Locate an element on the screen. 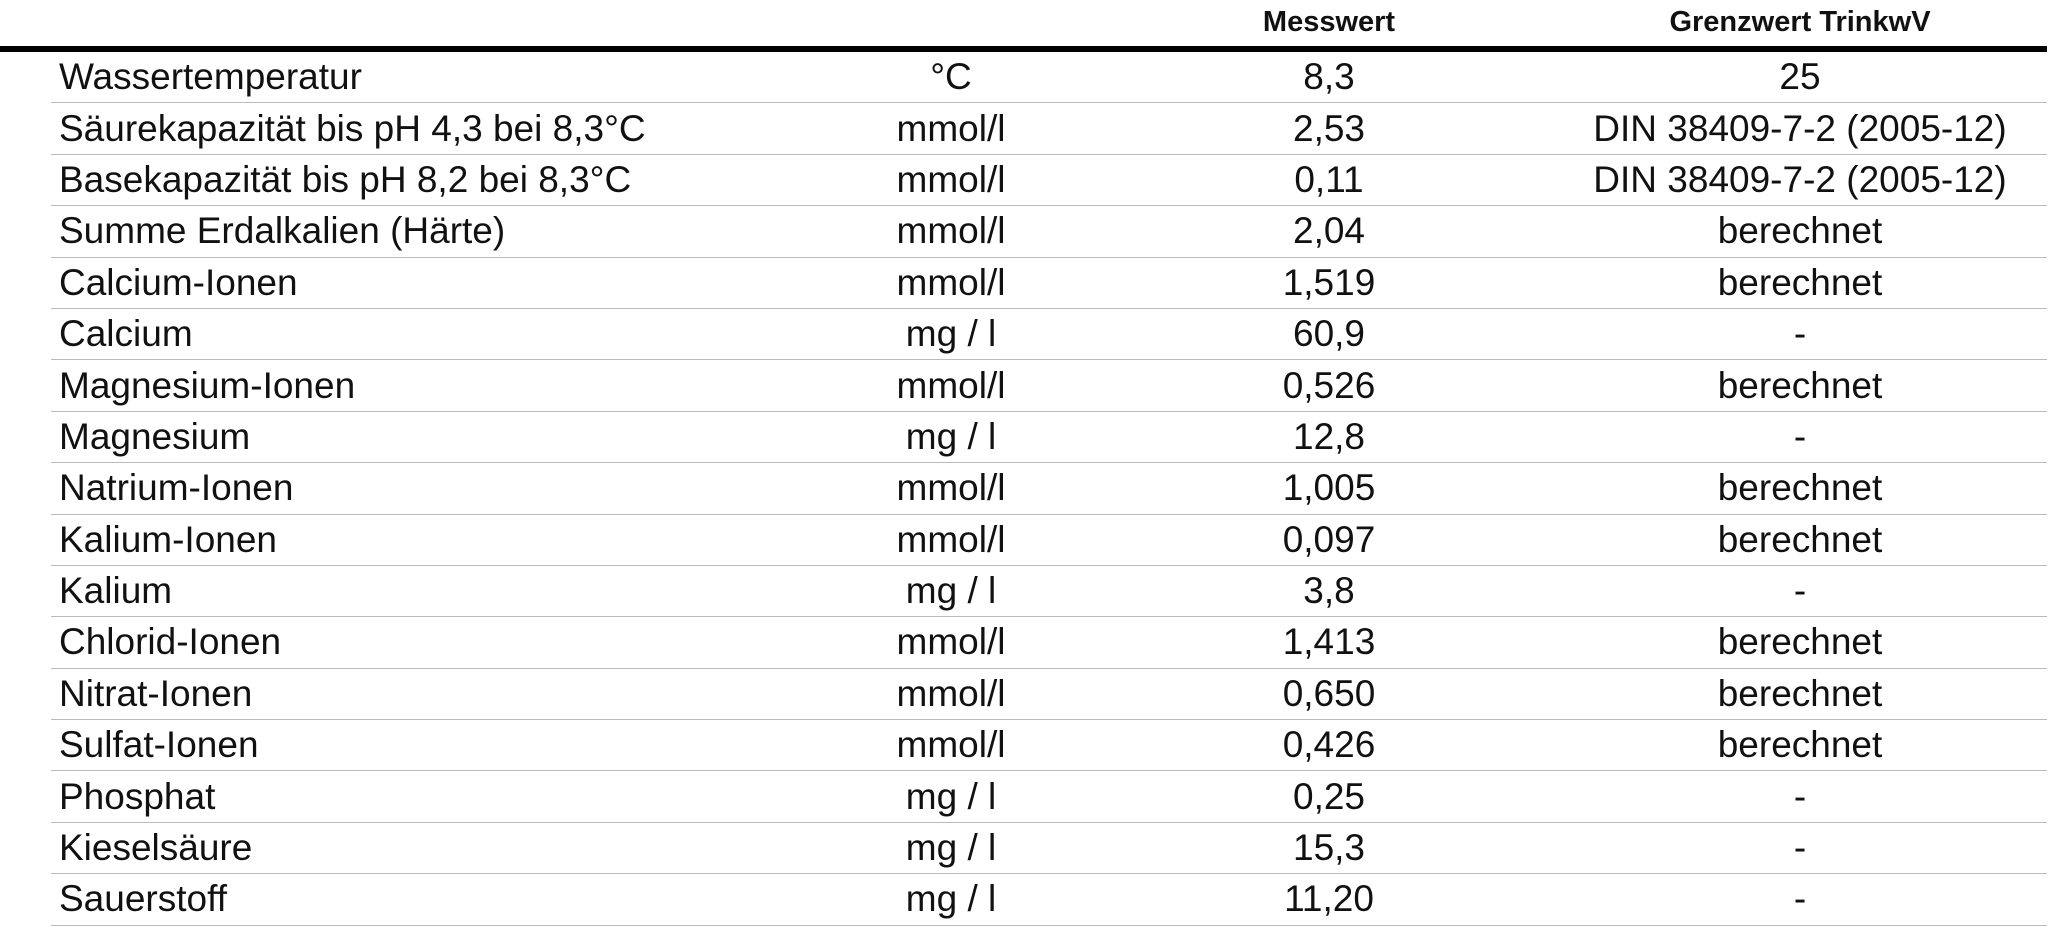 This screenshot has width=2064, height=933. table-header: Messwert Grenzwert TrinkwV is located at coordinates (1023, 26).